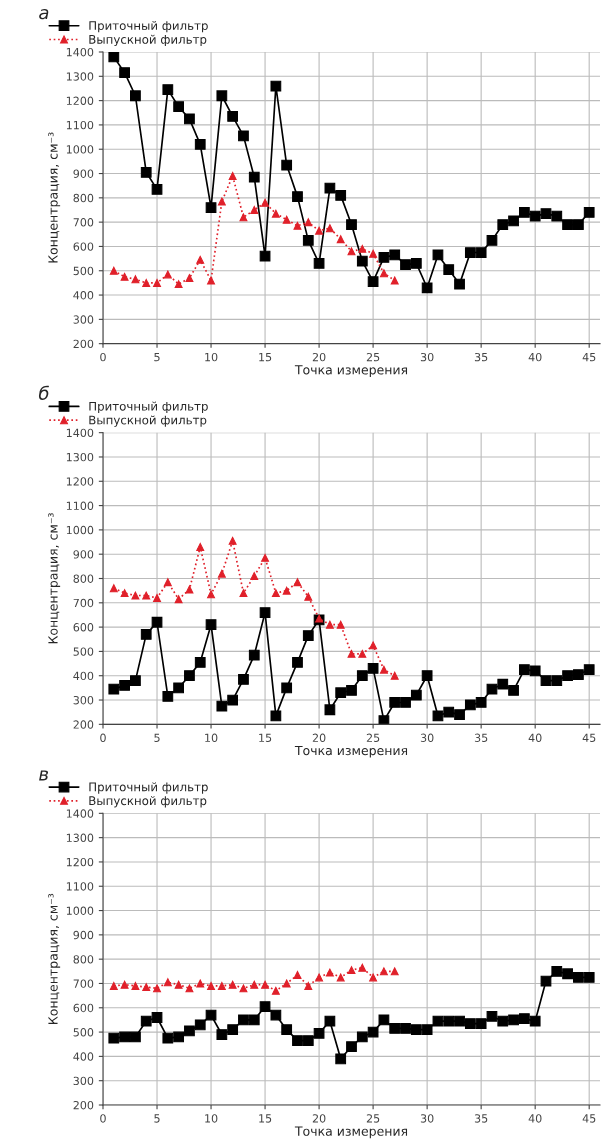 Image resolution: width=616 pixels, height=1142 pixels. Describe the element at coordinates (148, 26) in the screenshot. I see `legend-label: Приточный фильтр` at that location.